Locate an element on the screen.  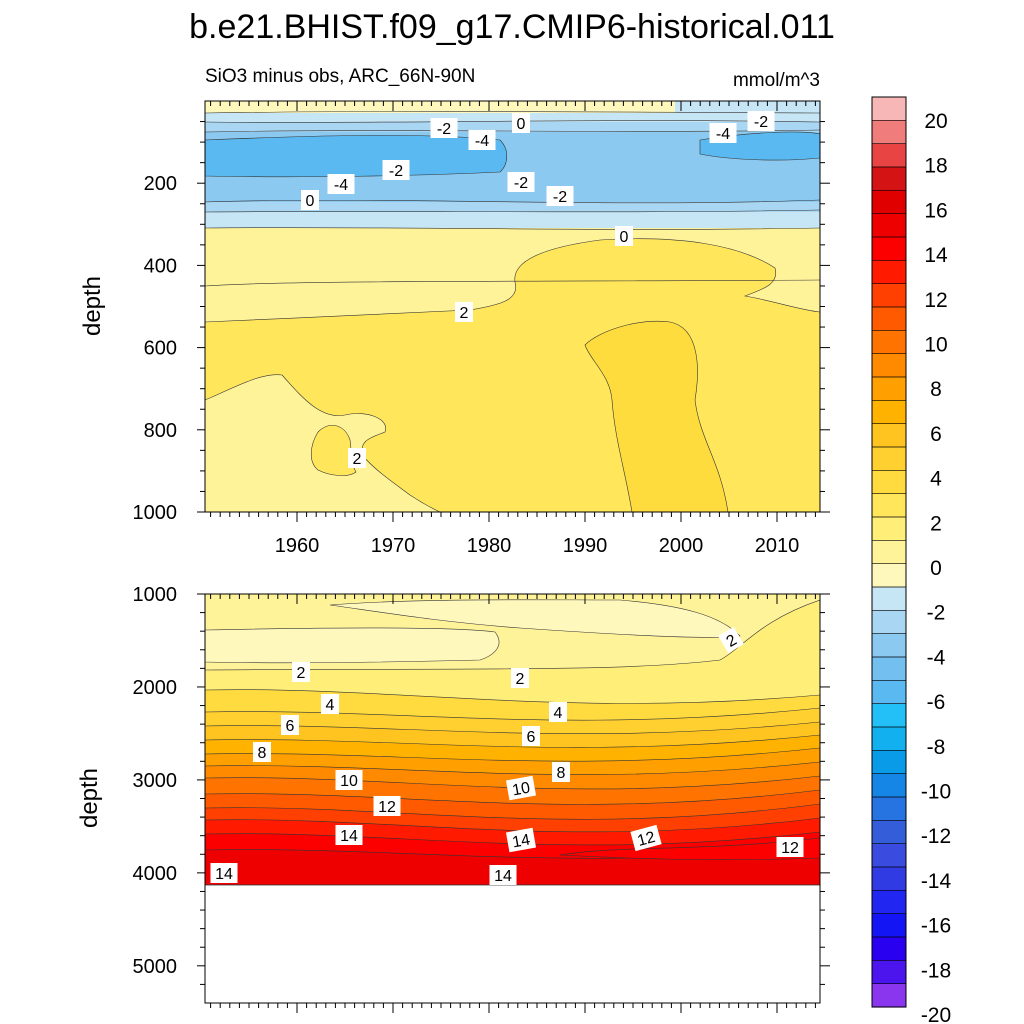
colorbar-tick-label: -12 is located at coordinates (936, 836).